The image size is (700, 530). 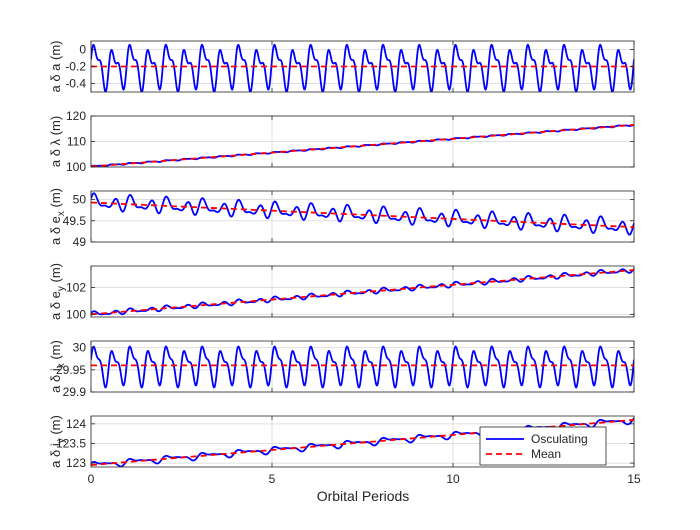 I want to click on legend-box, so click(x=543, y=446).